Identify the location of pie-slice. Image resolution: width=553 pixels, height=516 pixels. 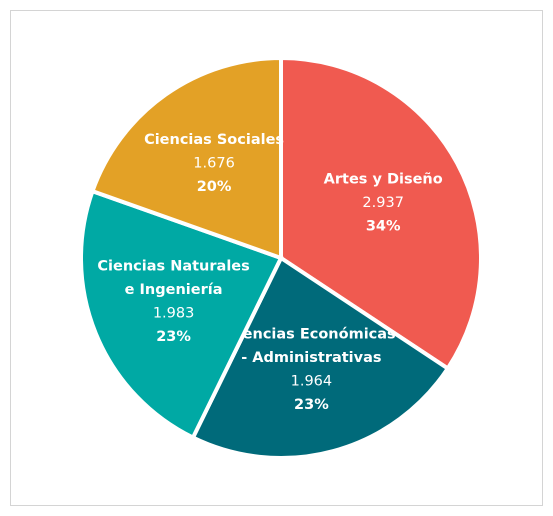
(186, 158).